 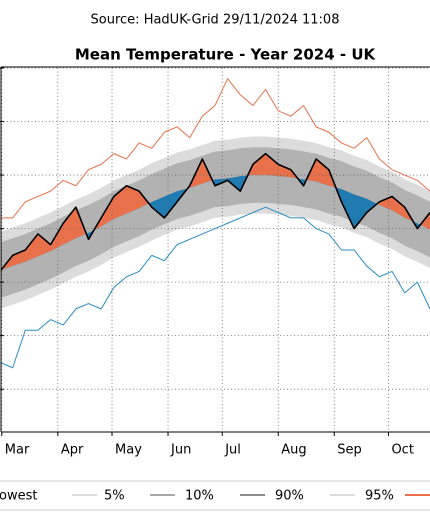 I want to click on x-tick-label: Aug, so click(x=293, y=450).